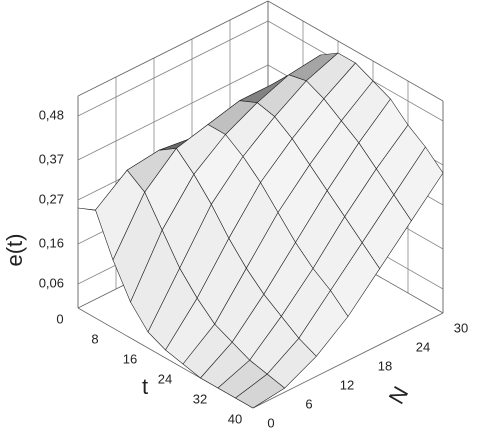  What do you see at coordinates (399, 395) in the screenshot?
I see `y-axis-title: N` at bounding box center [399, 395].